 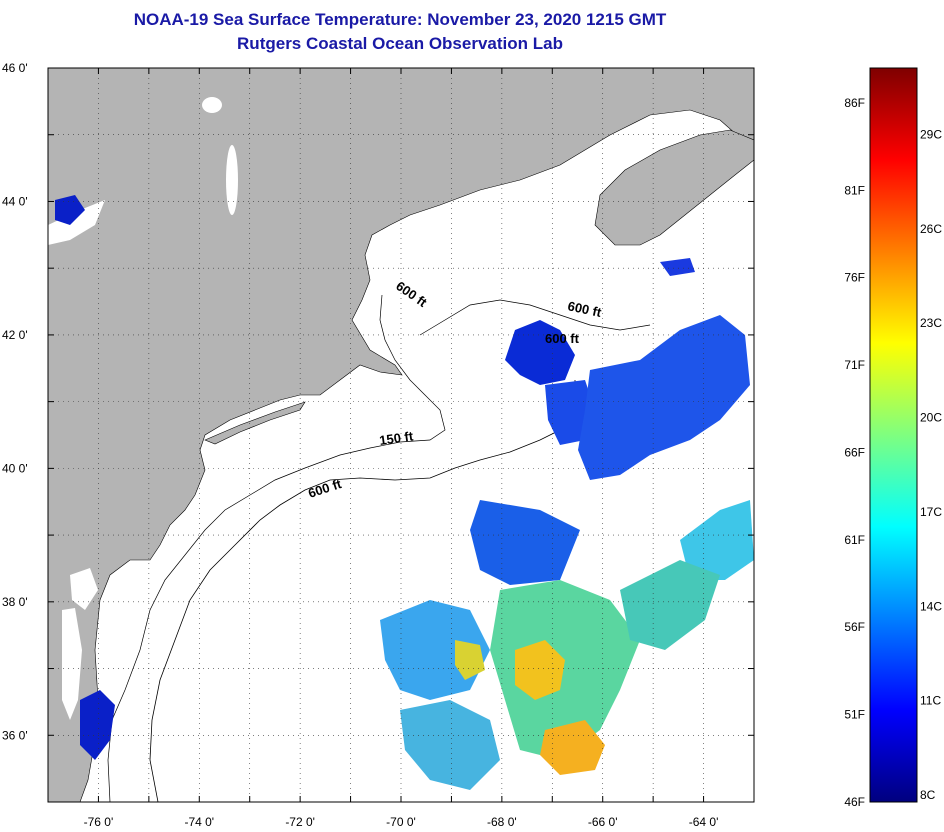 I want to click on colorbar-label-f: 81F, so click(x=854, y=190).